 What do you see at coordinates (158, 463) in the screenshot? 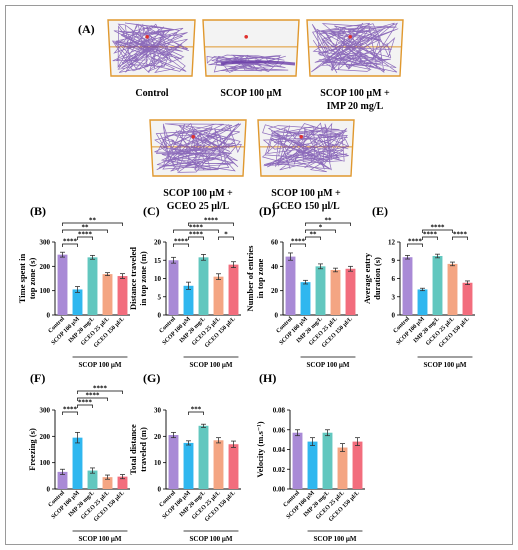
I see `y-tick-label: 10` at bounding box center [158, 463].